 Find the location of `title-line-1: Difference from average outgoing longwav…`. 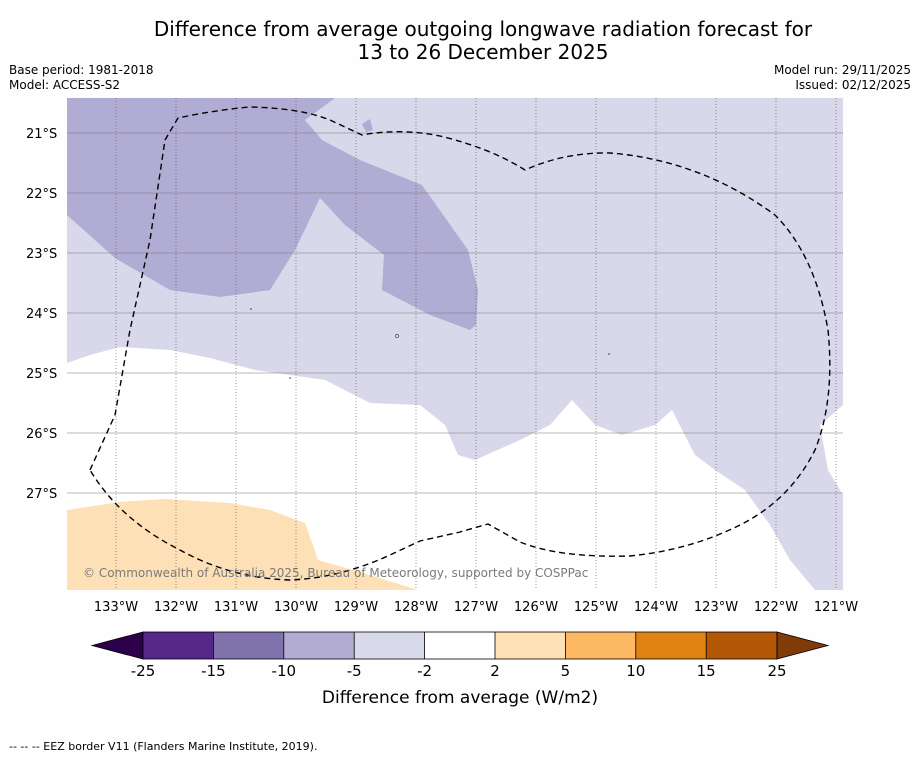

title-line-1: Difference from average outgoing longwav… is located at coordinates (483, 29).